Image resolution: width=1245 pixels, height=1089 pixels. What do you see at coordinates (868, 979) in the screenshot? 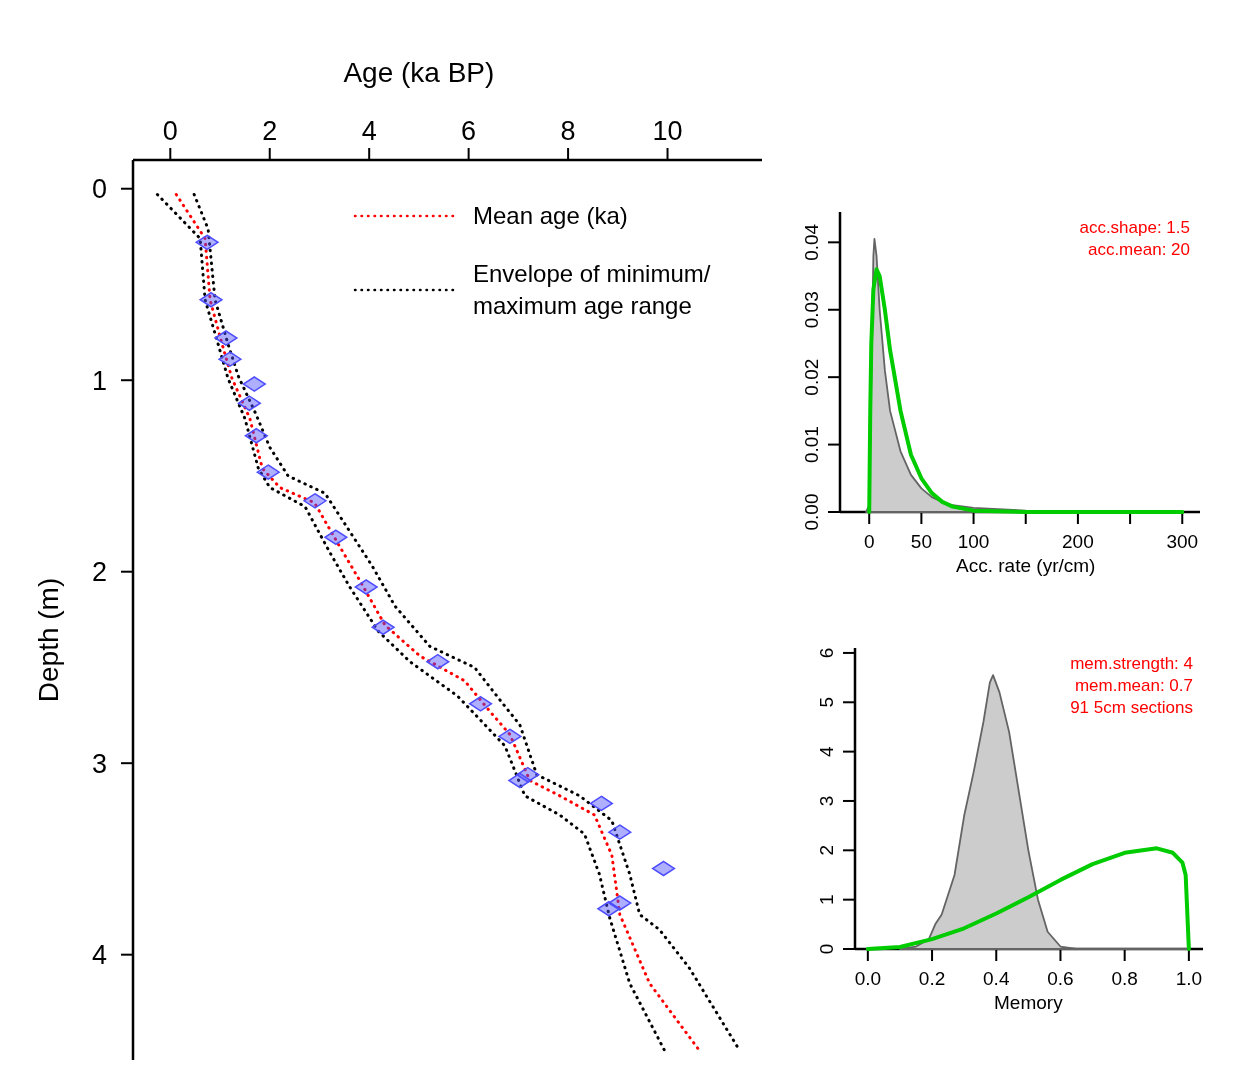
I see `x-tick-label: 0.0` at bounding box center [868, 979].